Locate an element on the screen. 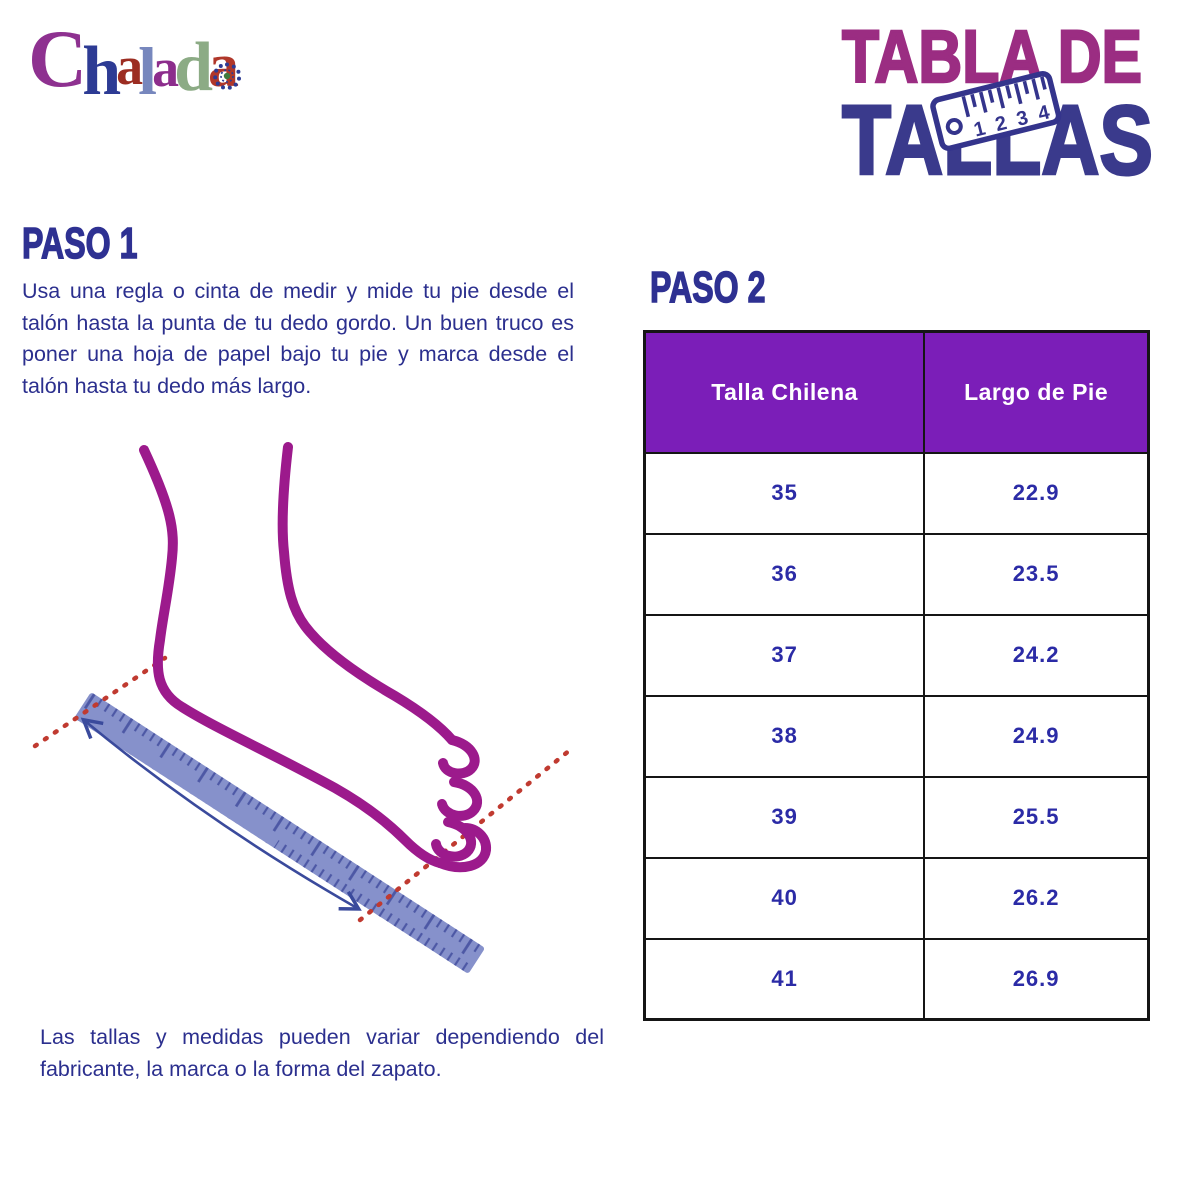  size-cell: 41 is located at coordinates (784, 979).